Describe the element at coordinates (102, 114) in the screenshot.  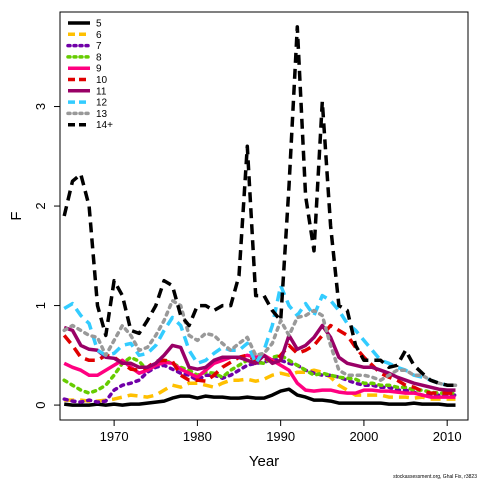
I see `legend-label-8: 13` at that location.